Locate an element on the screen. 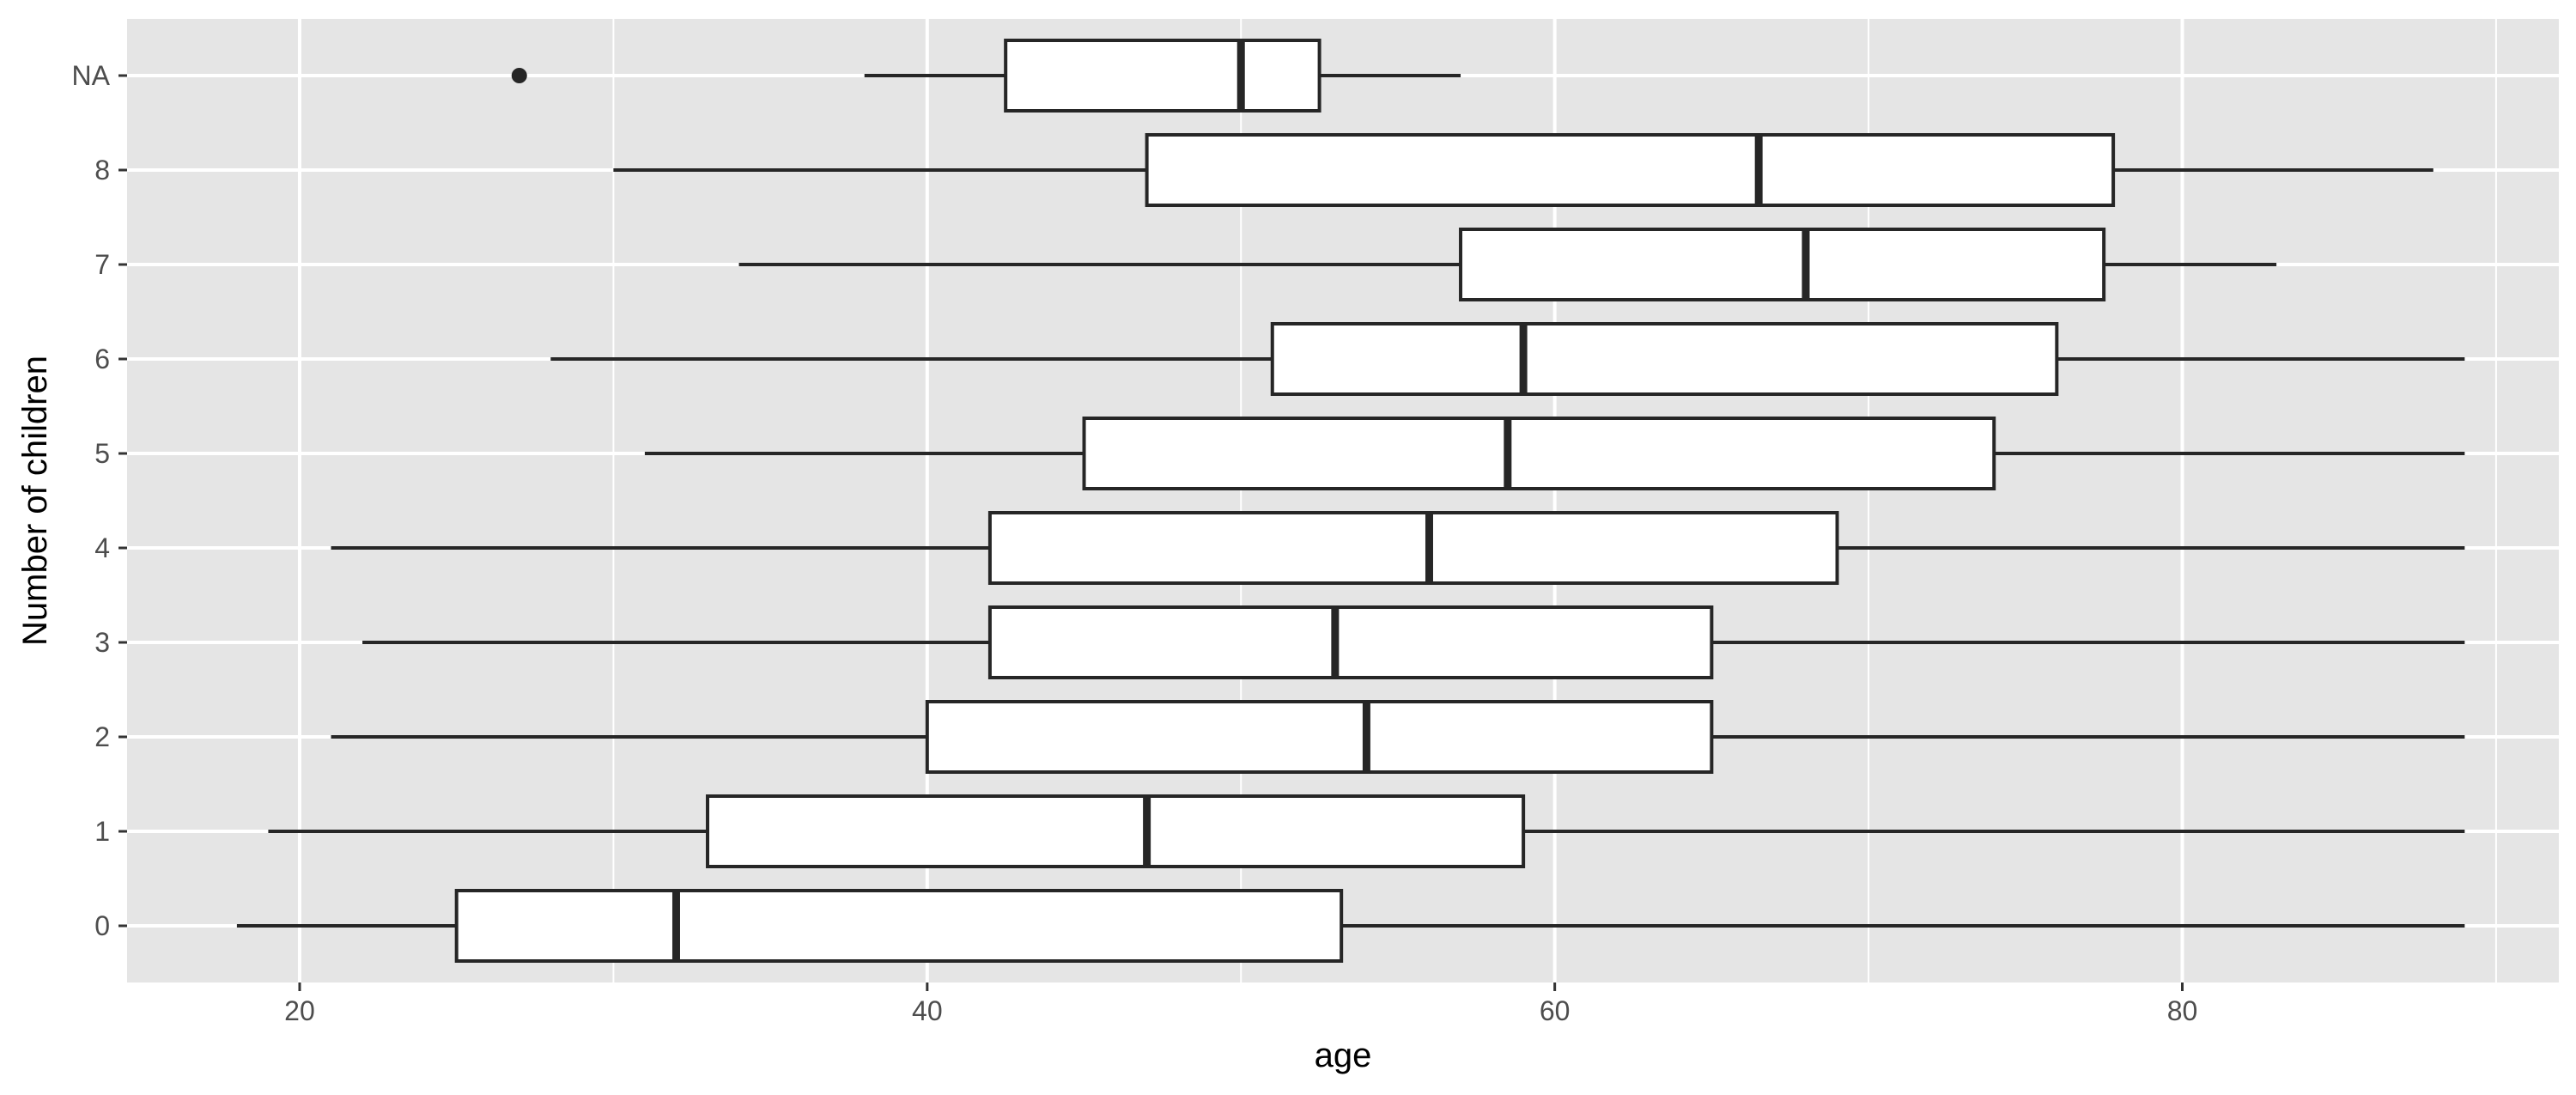 Image resolution: width=2576 pixels, height=1095 pixels. y-tick-label: 5 is located at coordinates (102, 453).